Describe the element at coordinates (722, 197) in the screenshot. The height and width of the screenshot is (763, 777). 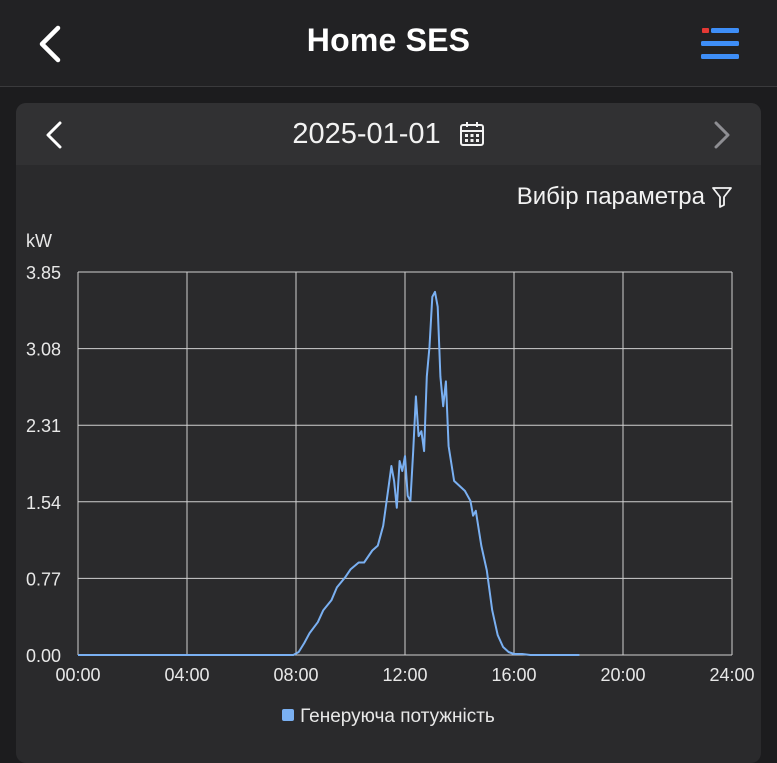
I see `filter-icon` at that location.